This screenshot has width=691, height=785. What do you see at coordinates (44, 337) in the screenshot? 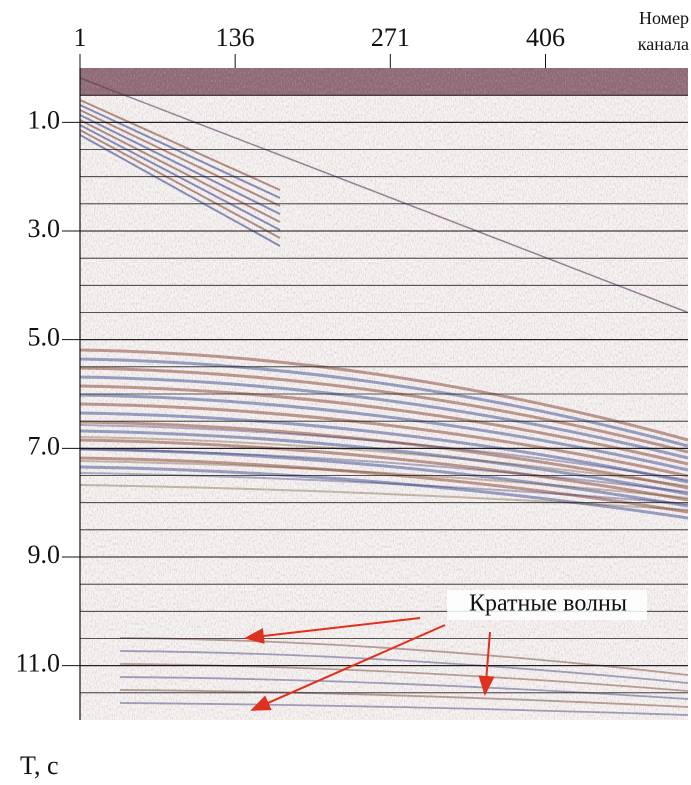
I see `y-tick-label: 5.0` at bounding box center [44, 337].